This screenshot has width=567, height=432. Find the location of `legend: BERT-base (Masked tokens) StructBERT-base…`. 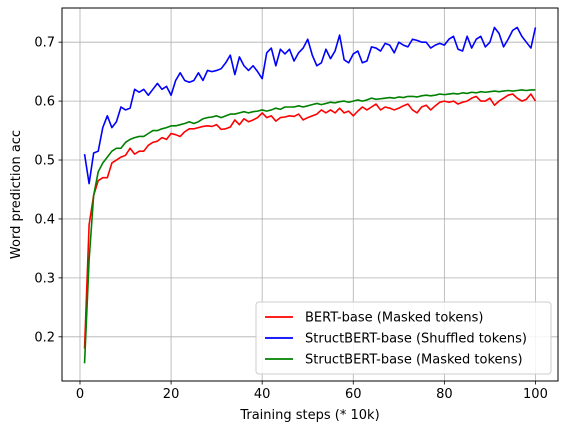

legend: BERT-base (Masked tokens) StructBERT-base… is located at coordinates (403, 338).